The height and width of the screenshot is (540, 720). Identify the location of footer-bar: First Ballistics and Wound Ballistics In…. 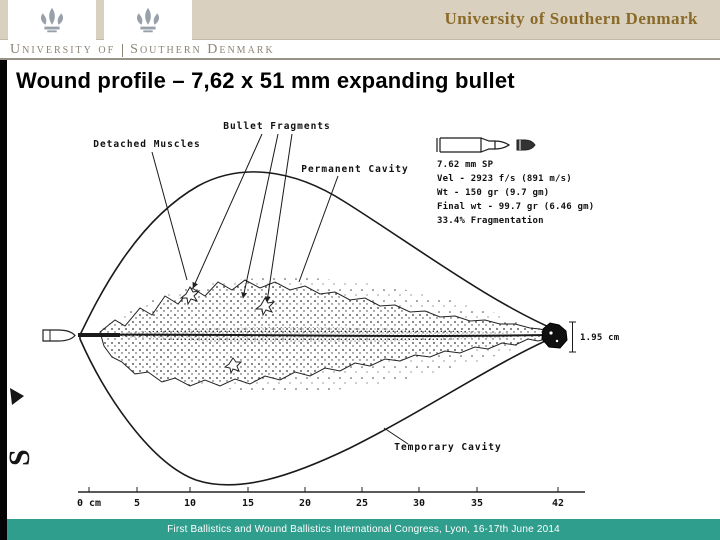
(363, 529).